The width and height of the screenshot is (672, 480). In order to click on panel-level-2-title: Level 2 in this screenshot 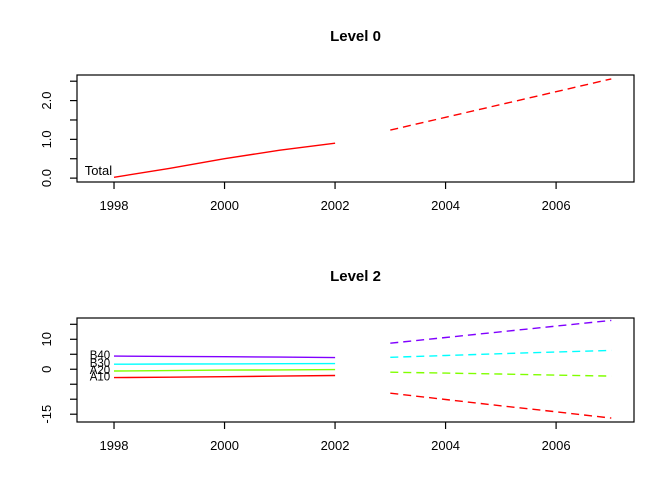, I will do `click(355, 276)`.